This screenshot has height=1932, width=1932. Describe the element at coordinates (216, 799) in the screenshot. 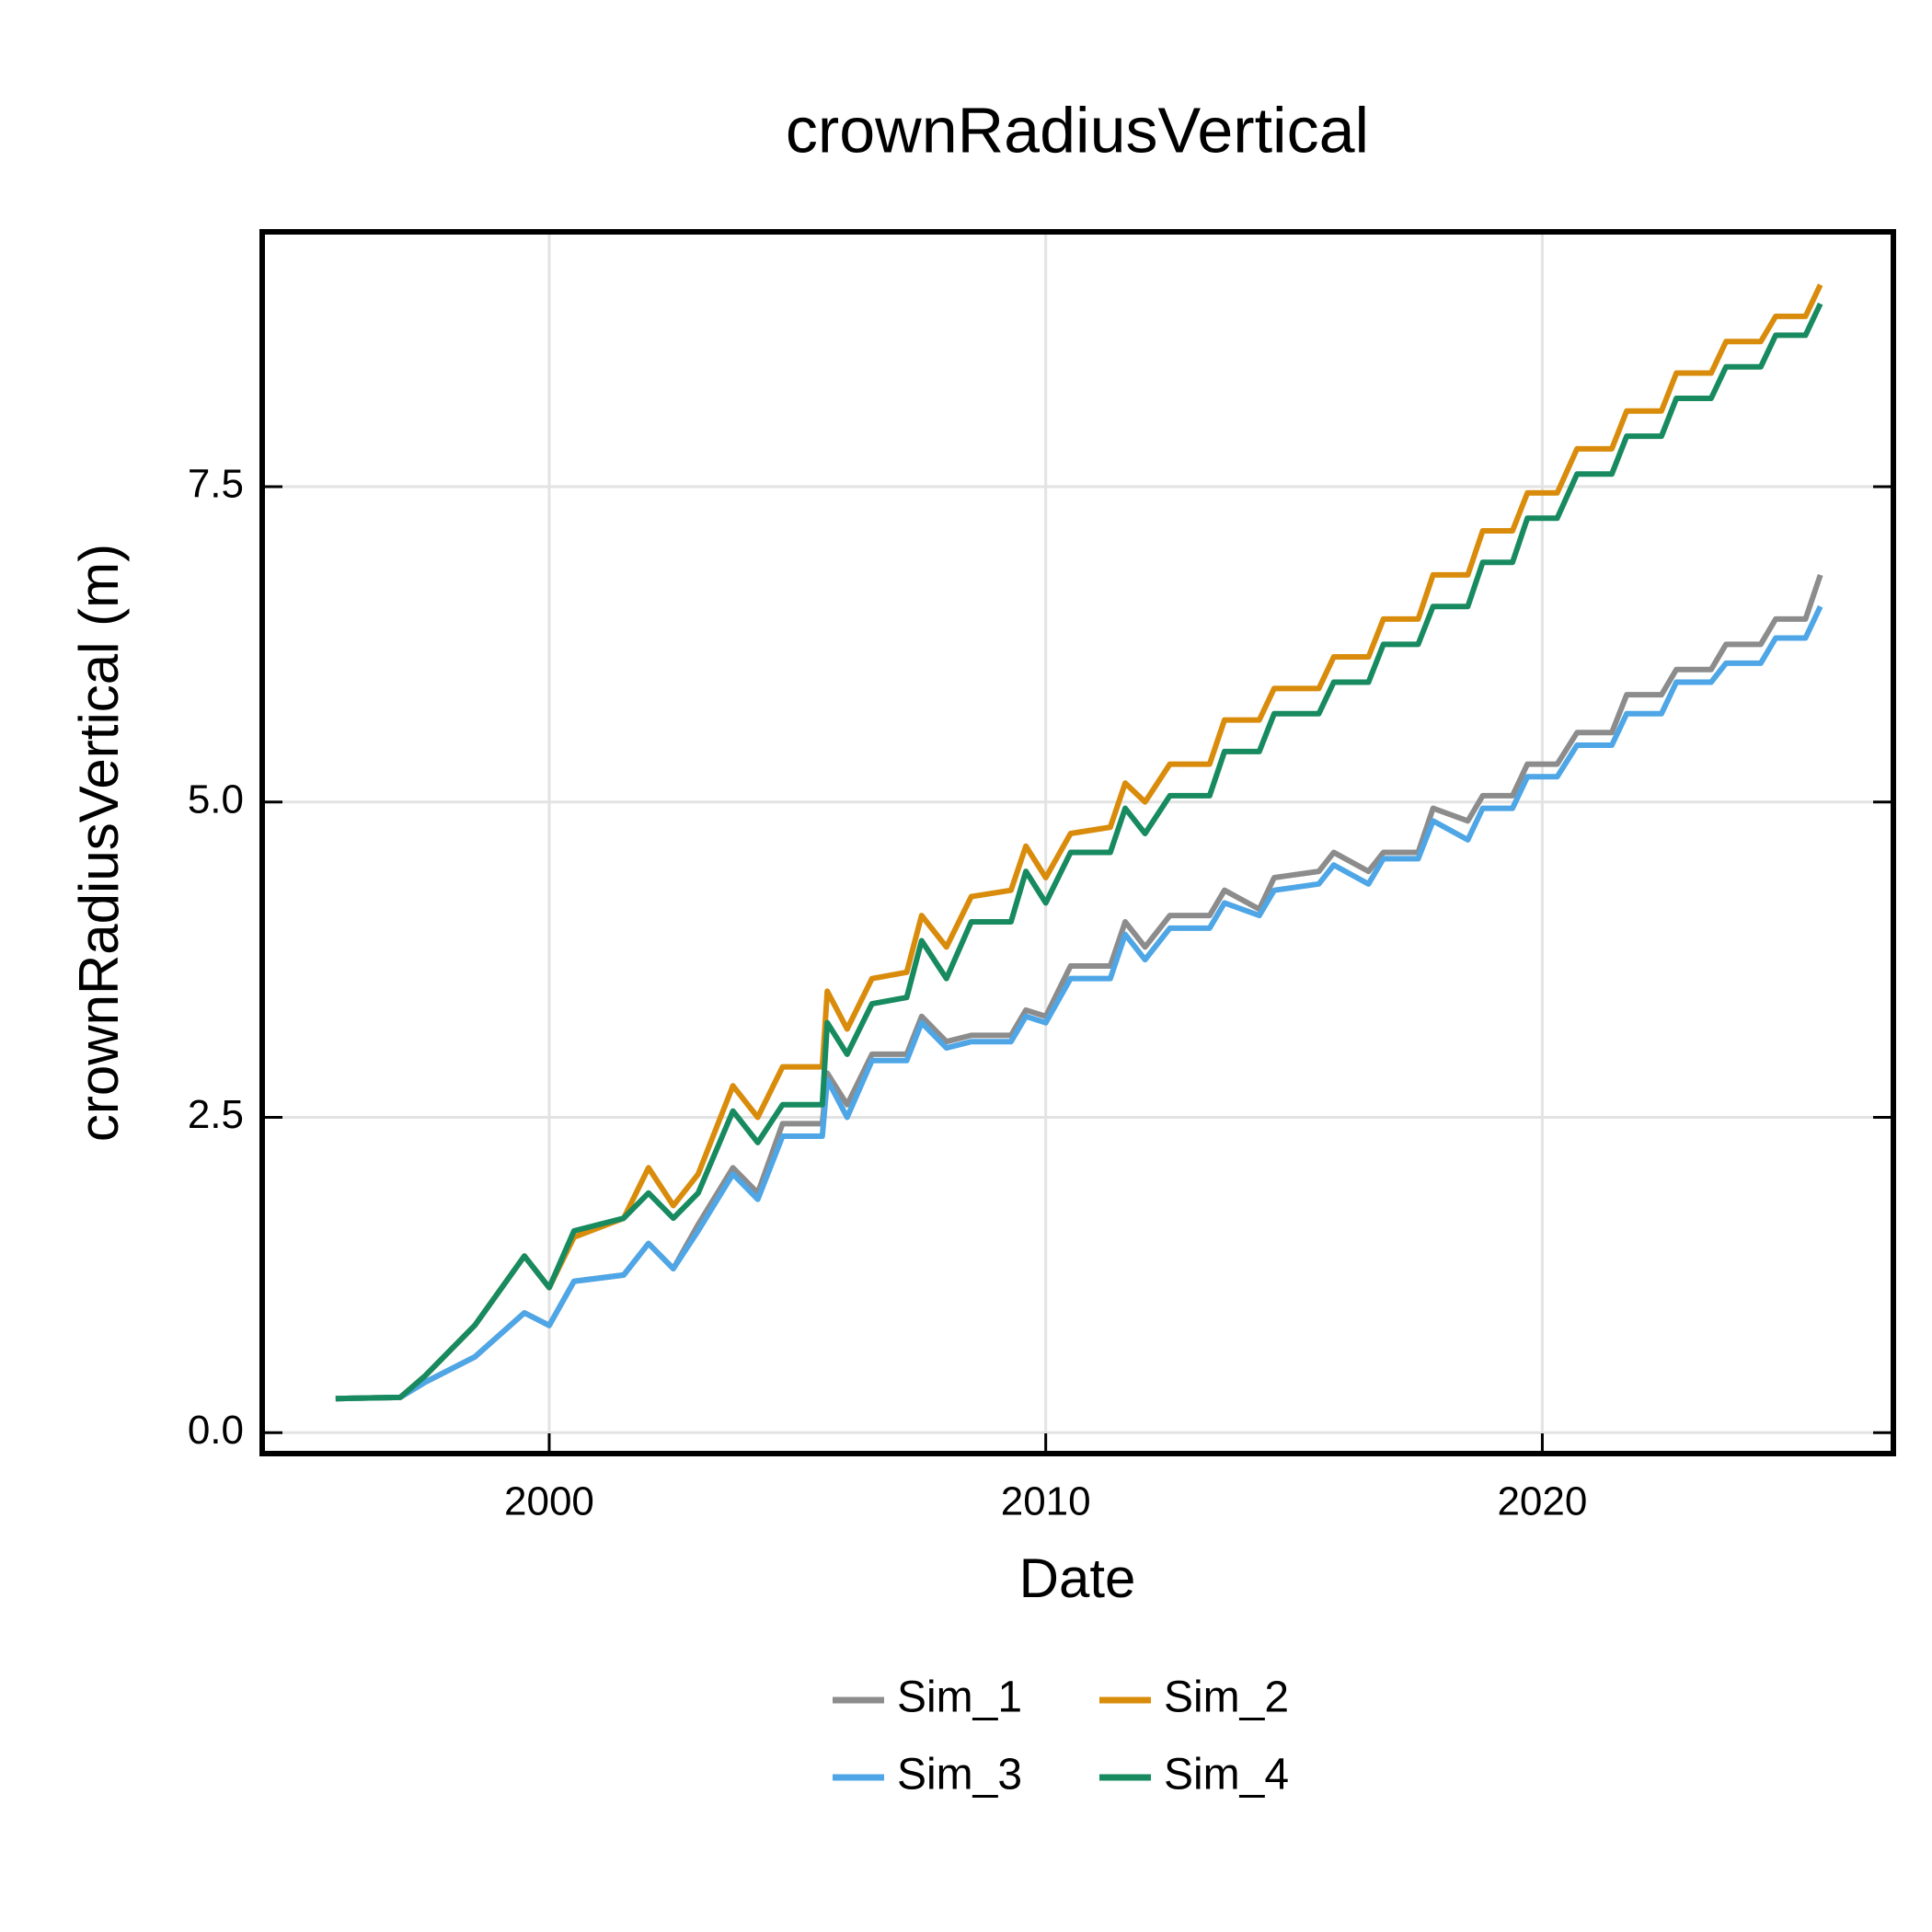

I see `y-tick-label: 5.0` at that location.